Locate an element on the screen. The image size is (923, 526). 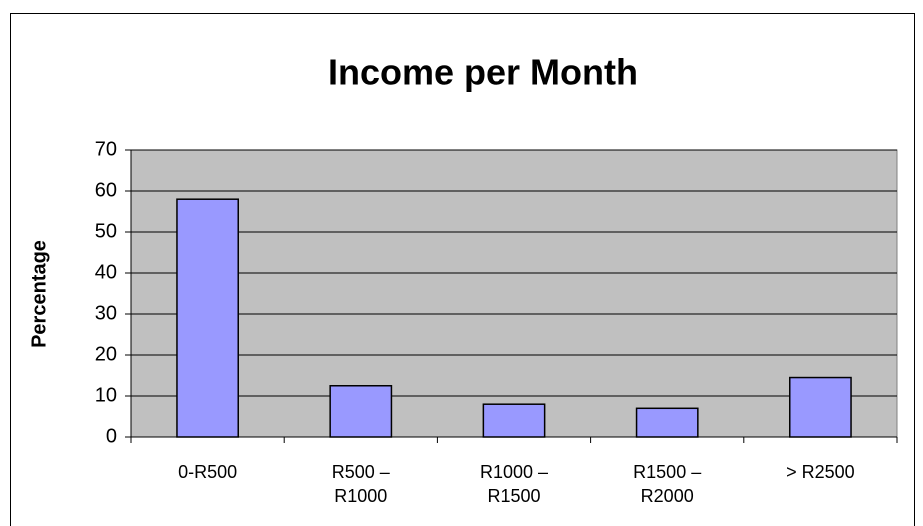
x-tick-label: R500 – R1000 is located at coordinates (361, 484).